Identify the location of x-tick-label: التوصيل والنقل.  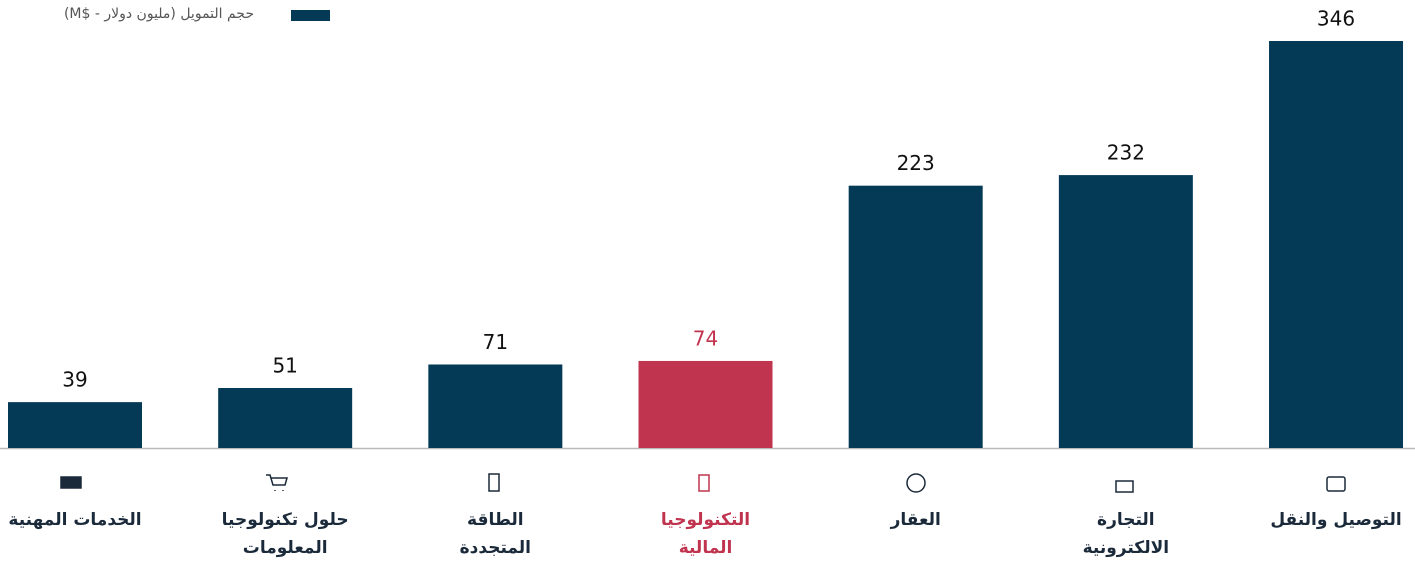
(1336, 520).